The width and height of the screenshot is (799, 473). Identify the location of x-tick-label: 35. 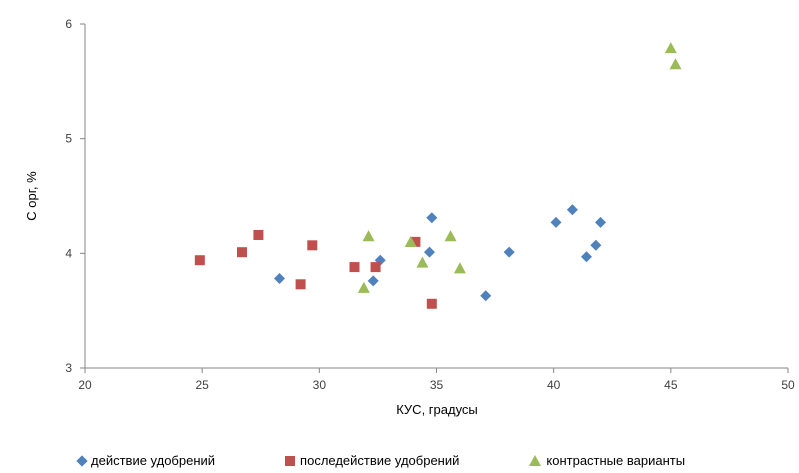
(437, 385).